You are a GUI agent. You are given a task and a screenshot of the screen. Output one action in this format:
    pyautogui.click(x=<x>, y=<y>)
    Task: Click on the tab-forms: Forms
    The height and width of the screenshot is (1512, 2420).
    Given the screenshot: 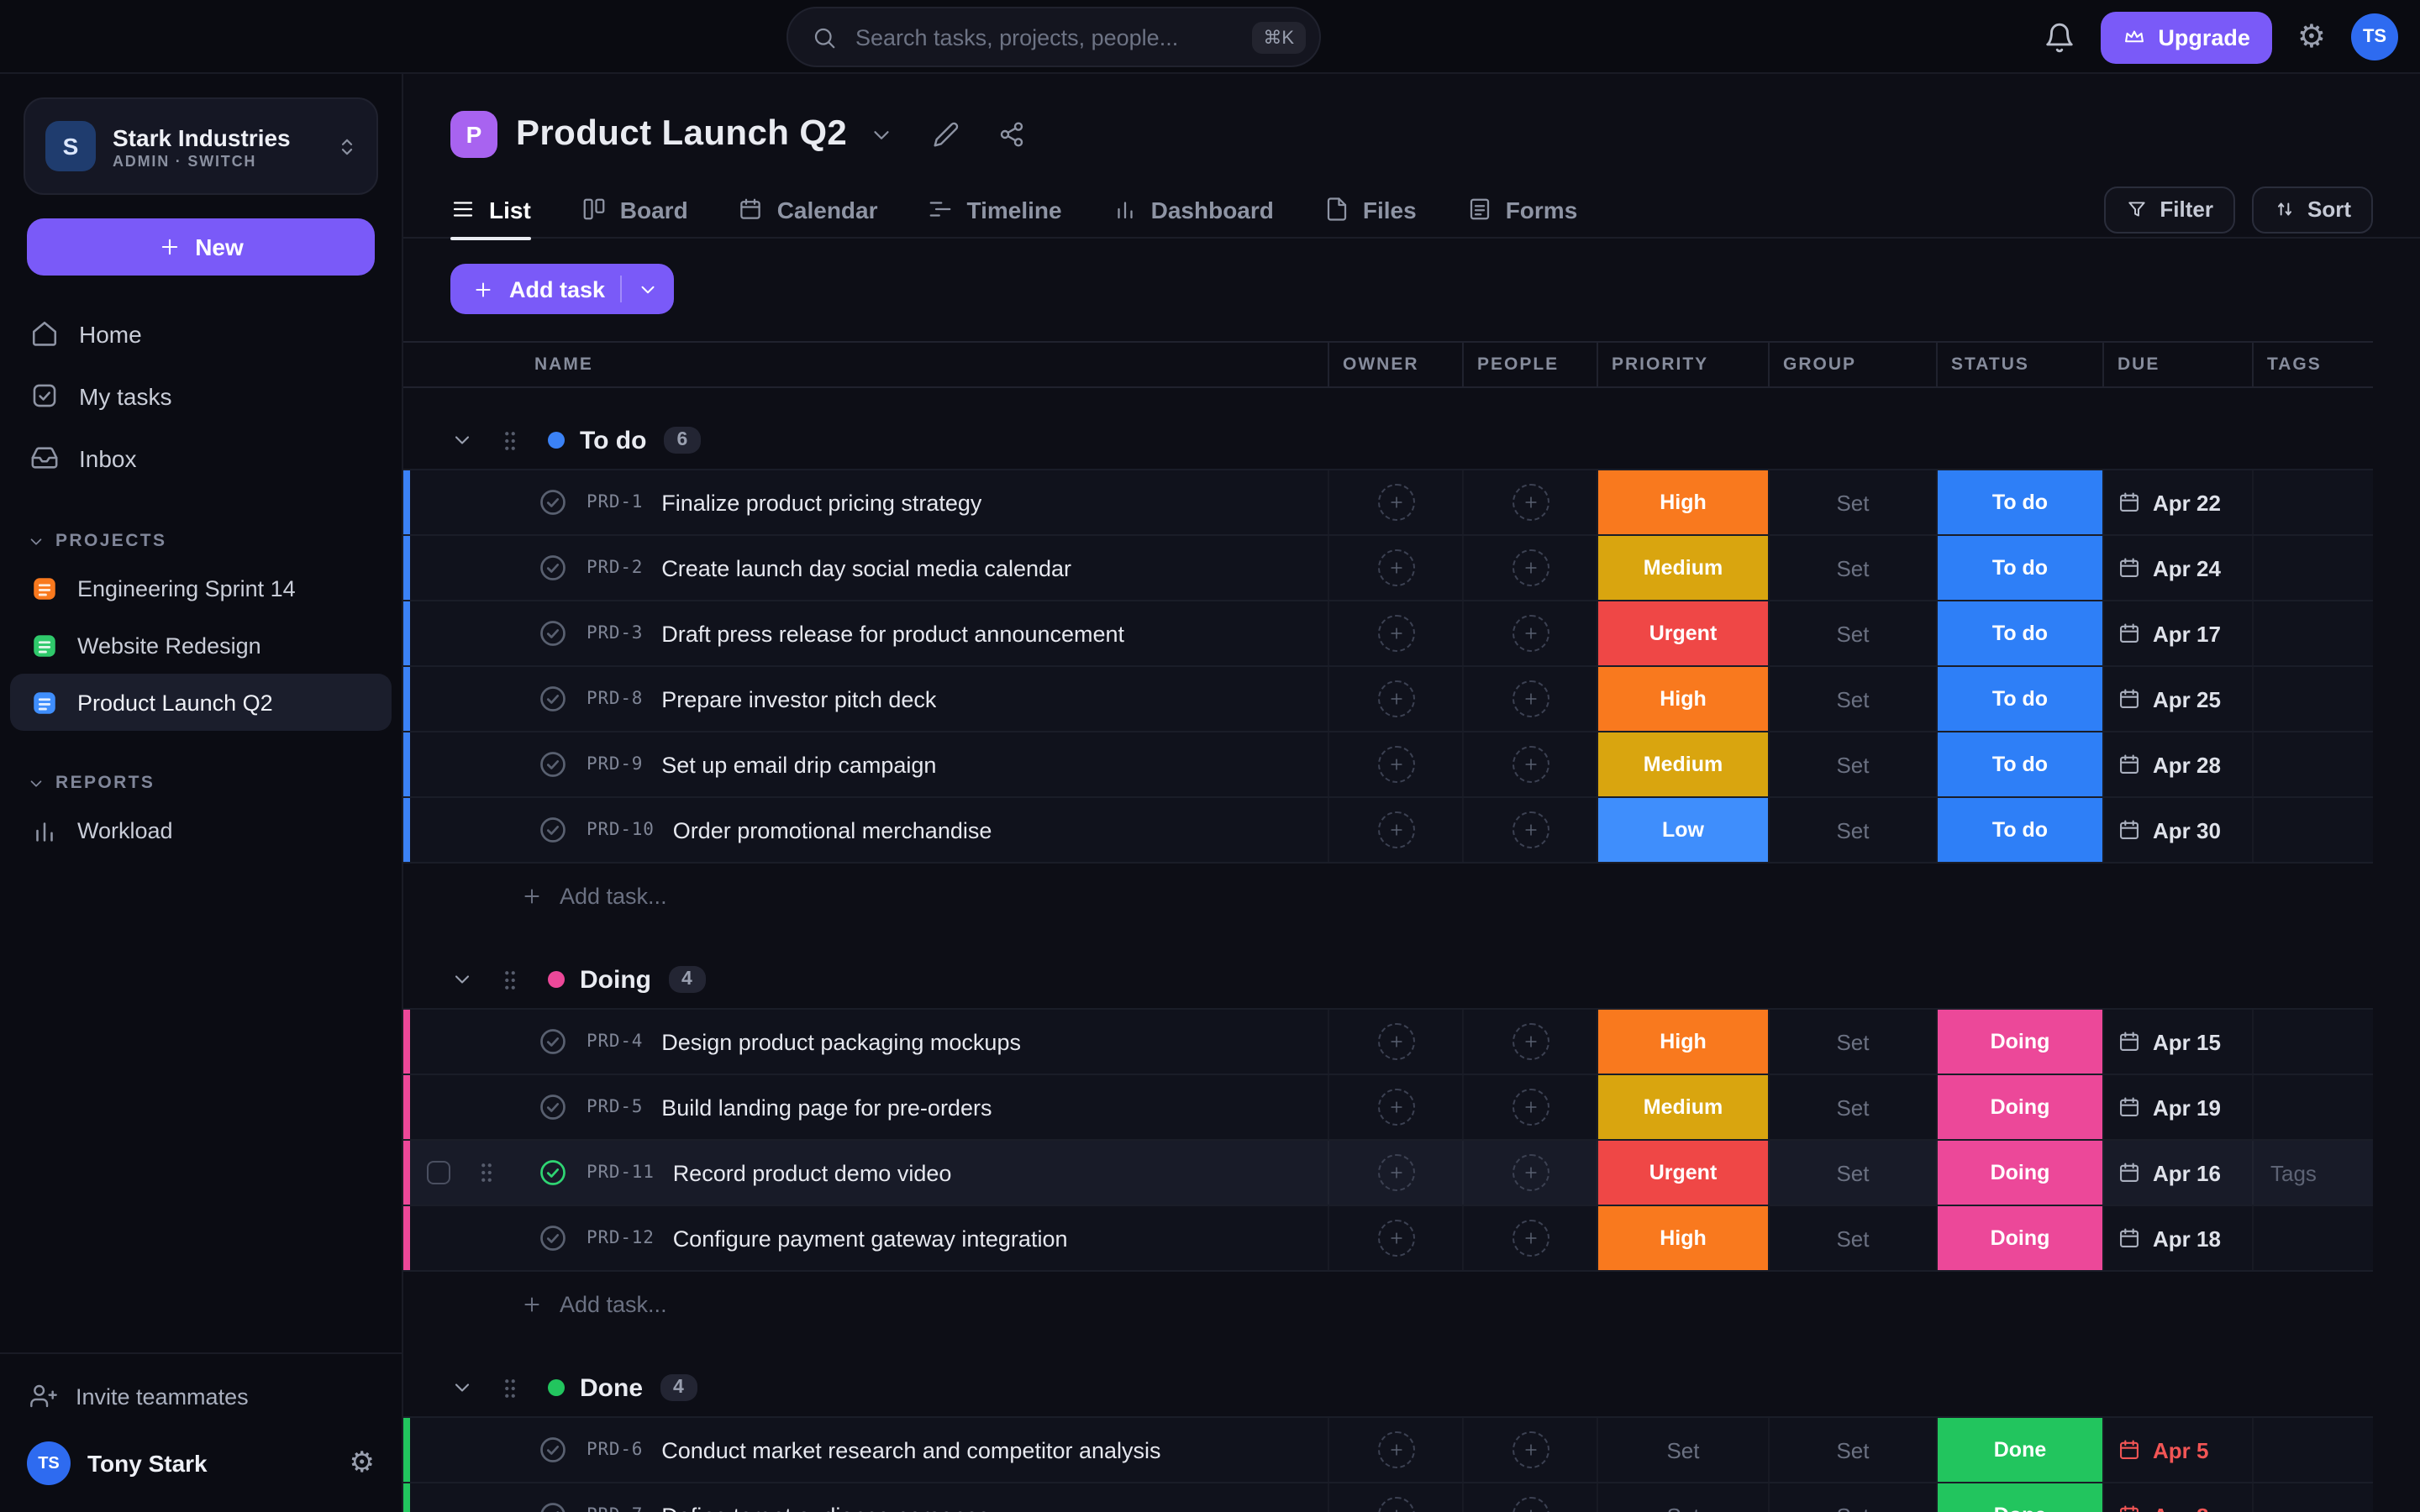 What is the action you would take?
    pyautogui.click(x=1522, y=209)
    